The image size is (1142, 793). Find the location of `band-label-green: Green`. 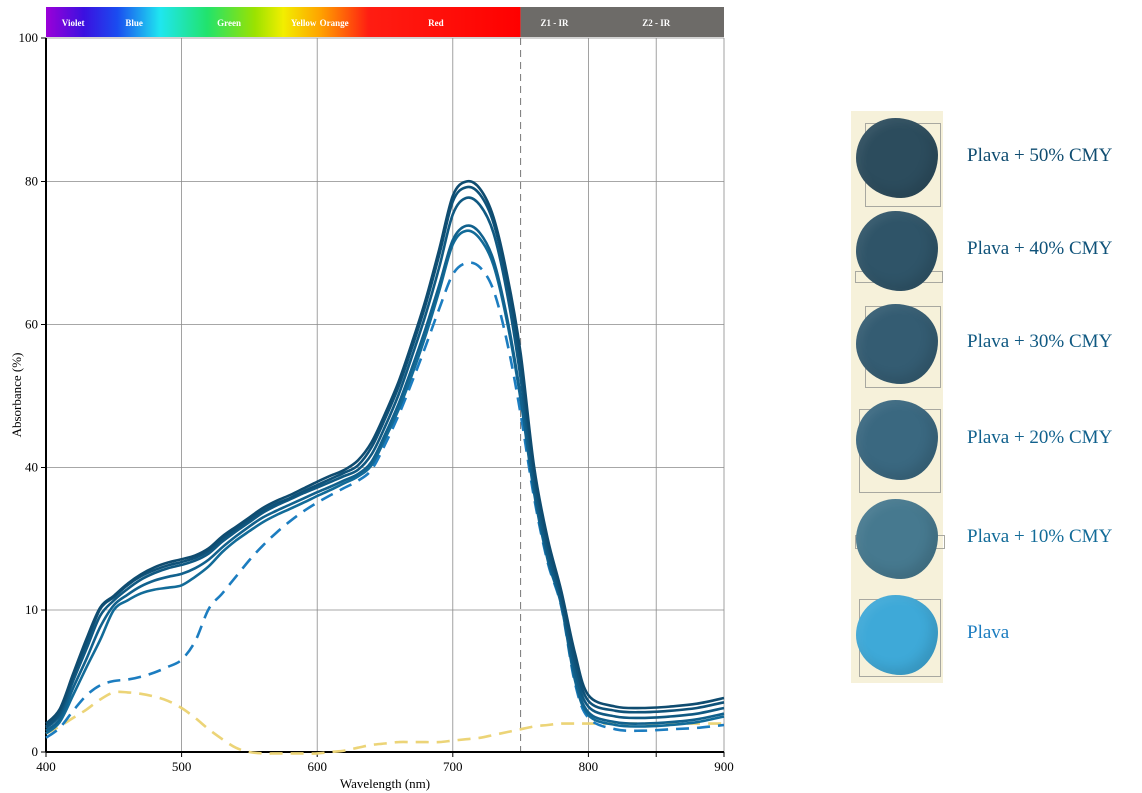

band-label-green: Green is located at coordinates (229, 23).